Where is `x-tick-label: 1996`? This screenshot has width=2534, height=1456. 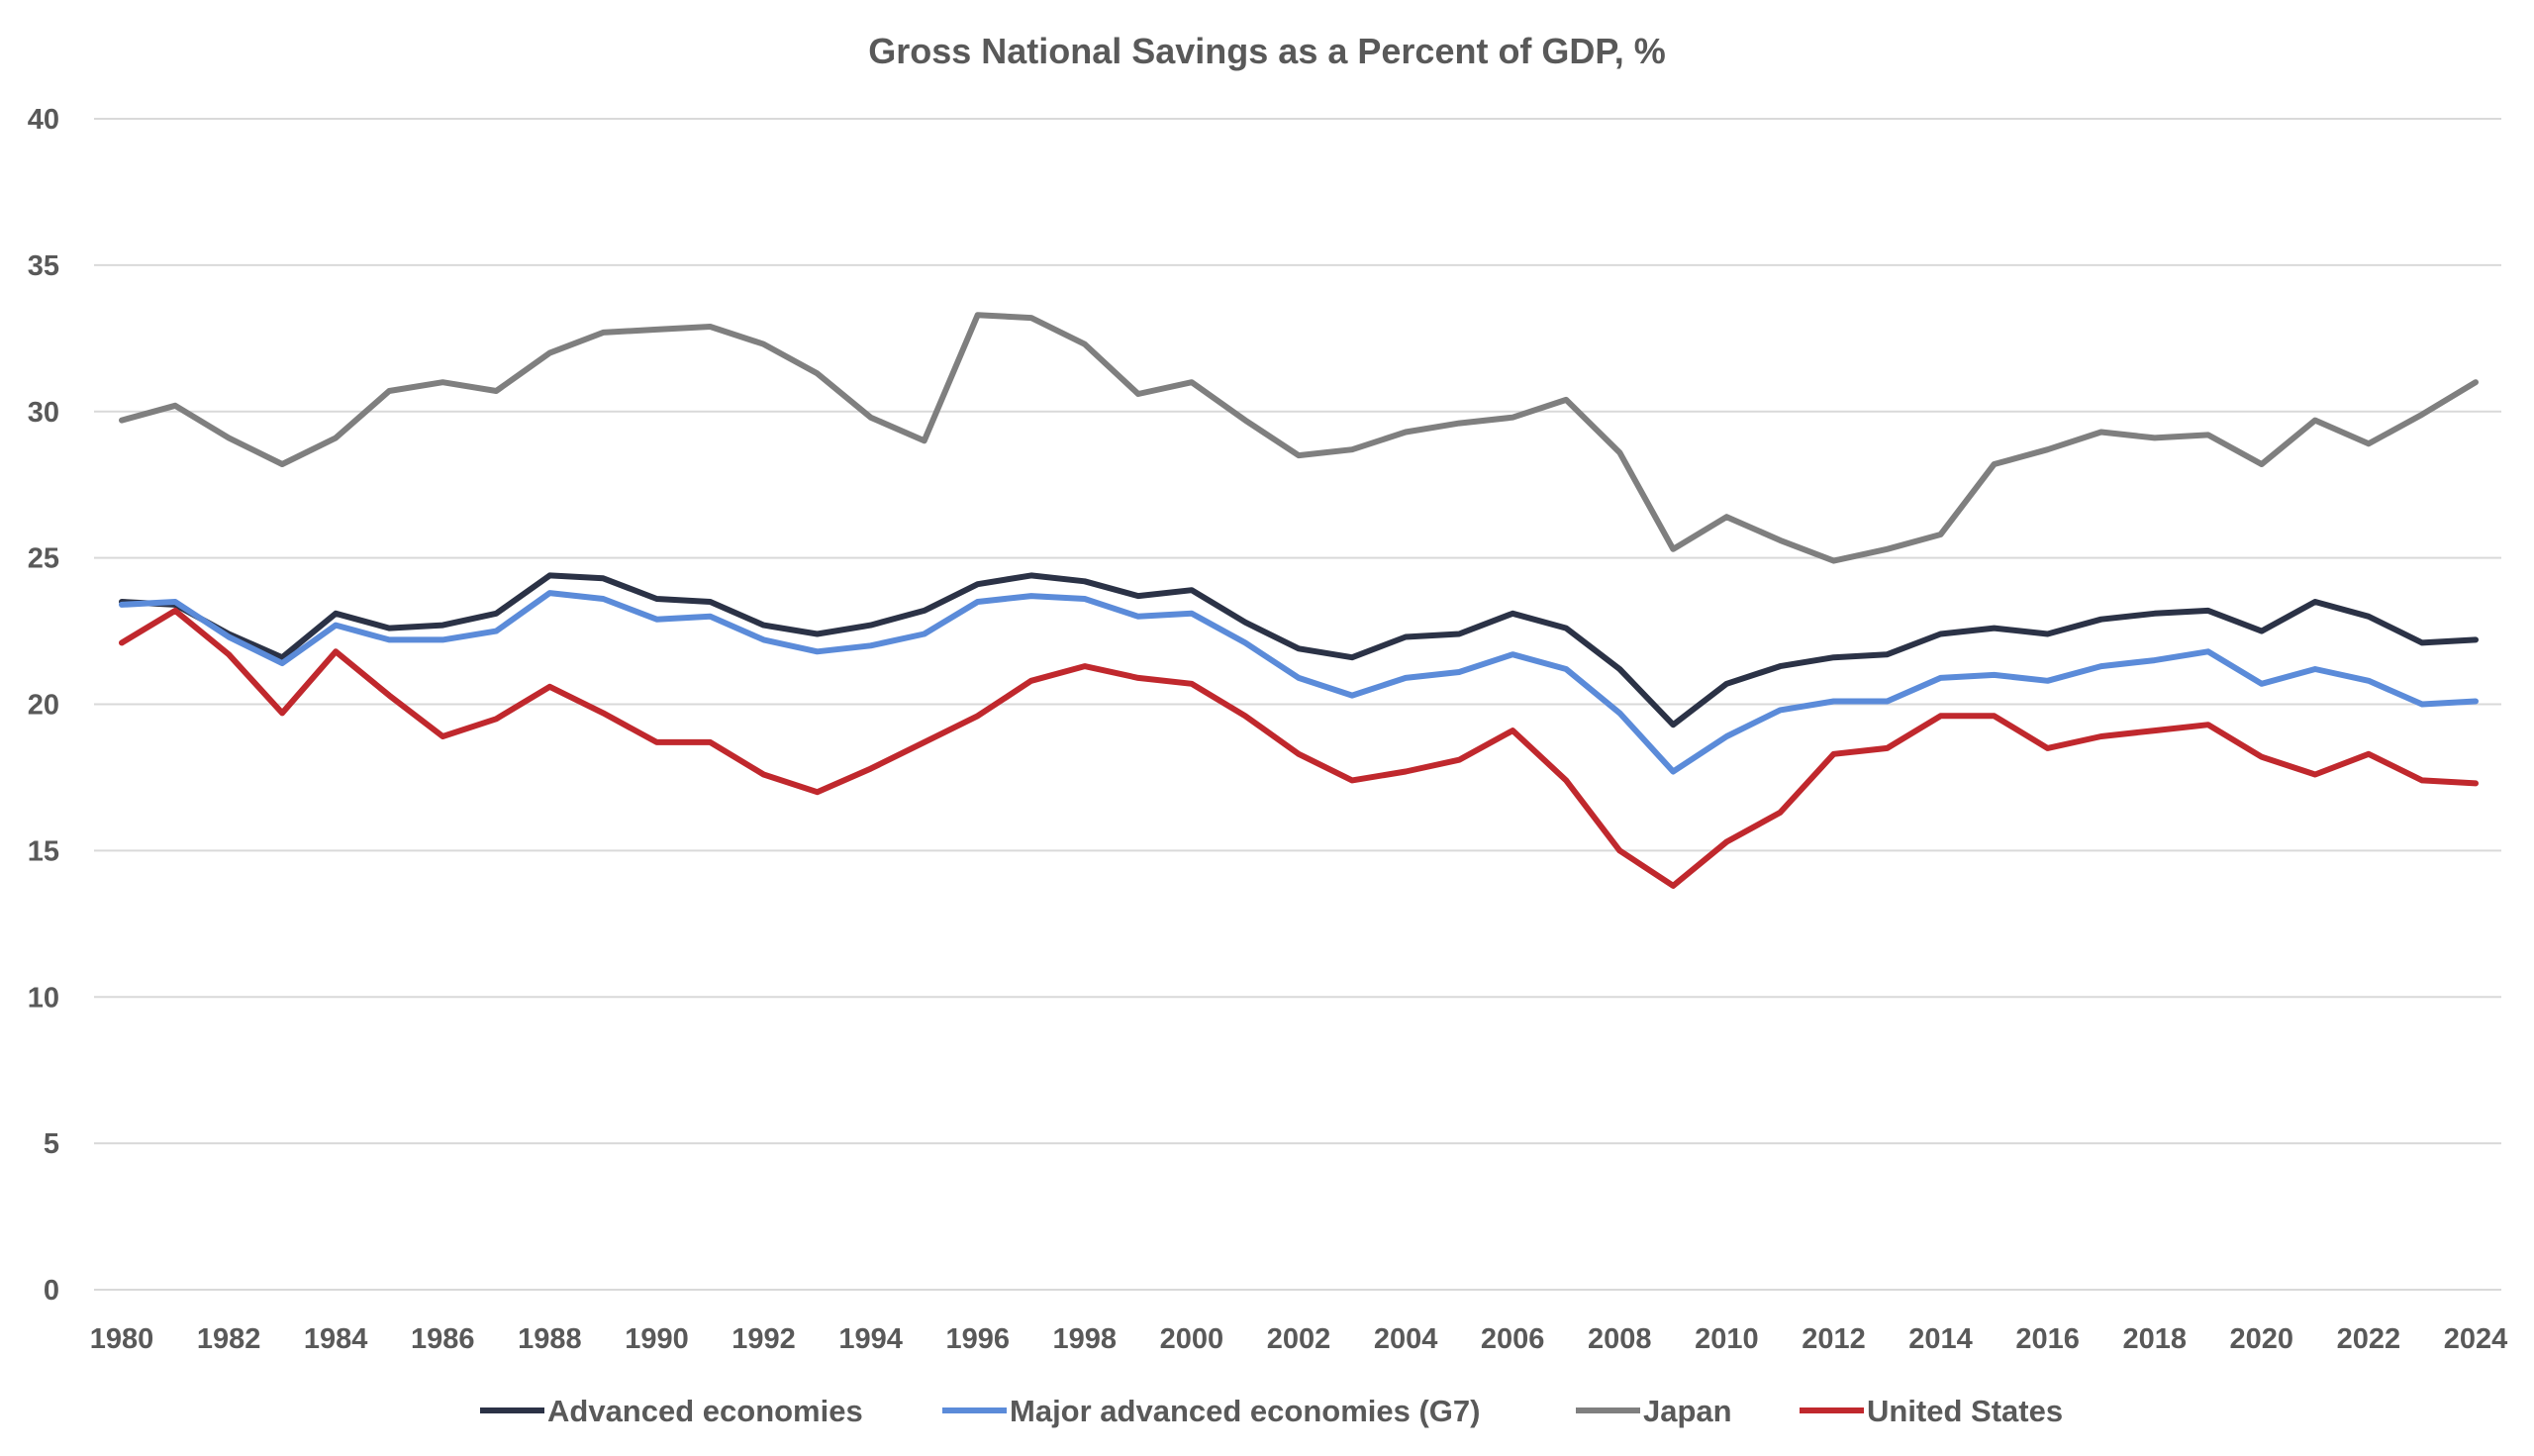 x-tick-label: 1996 is located at coordinates (977, 1339).